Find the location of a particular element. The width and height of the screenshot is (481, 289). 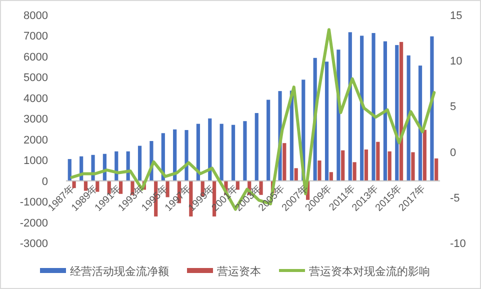

y-tick-label: 5000 is located at coordinates (36, 78).